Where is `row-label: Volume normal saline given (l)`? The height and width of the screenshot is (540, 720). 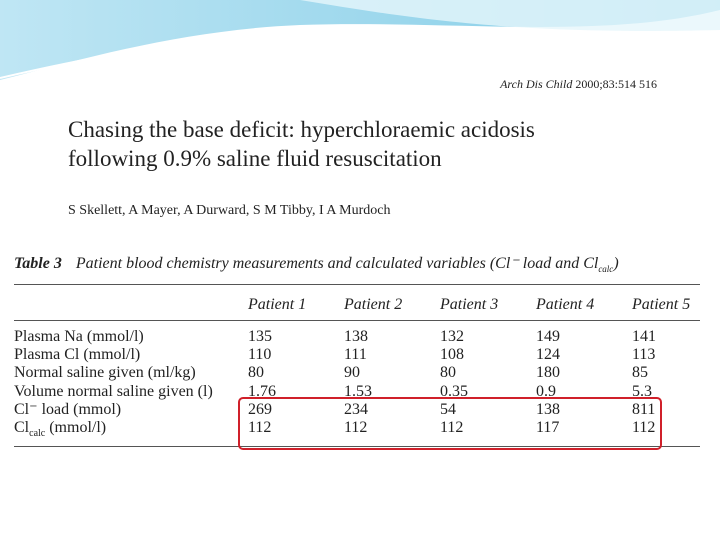 row-label: Volume normal saline given (l) is located at coordinates (113, 392).